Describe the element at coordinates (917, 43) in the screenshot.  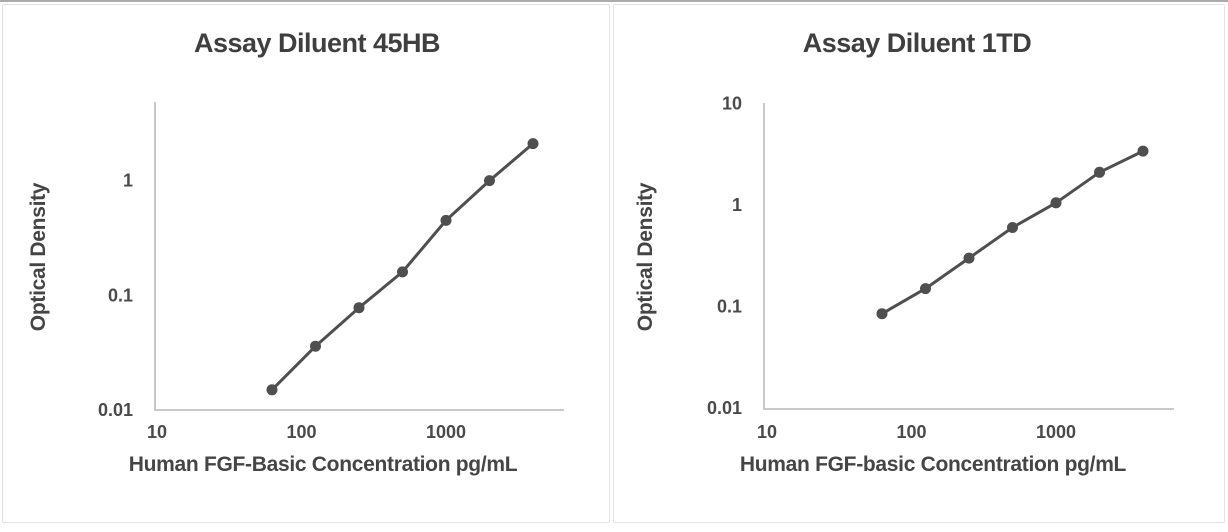
I see `chart-title: Assay Diluent 1TD` at that location.